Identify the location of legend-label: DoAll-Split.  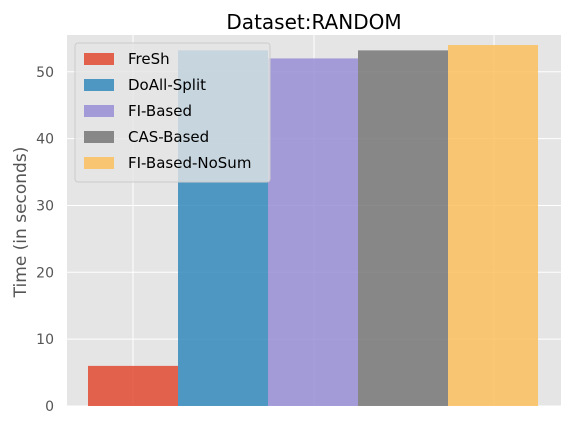
(167, 85).